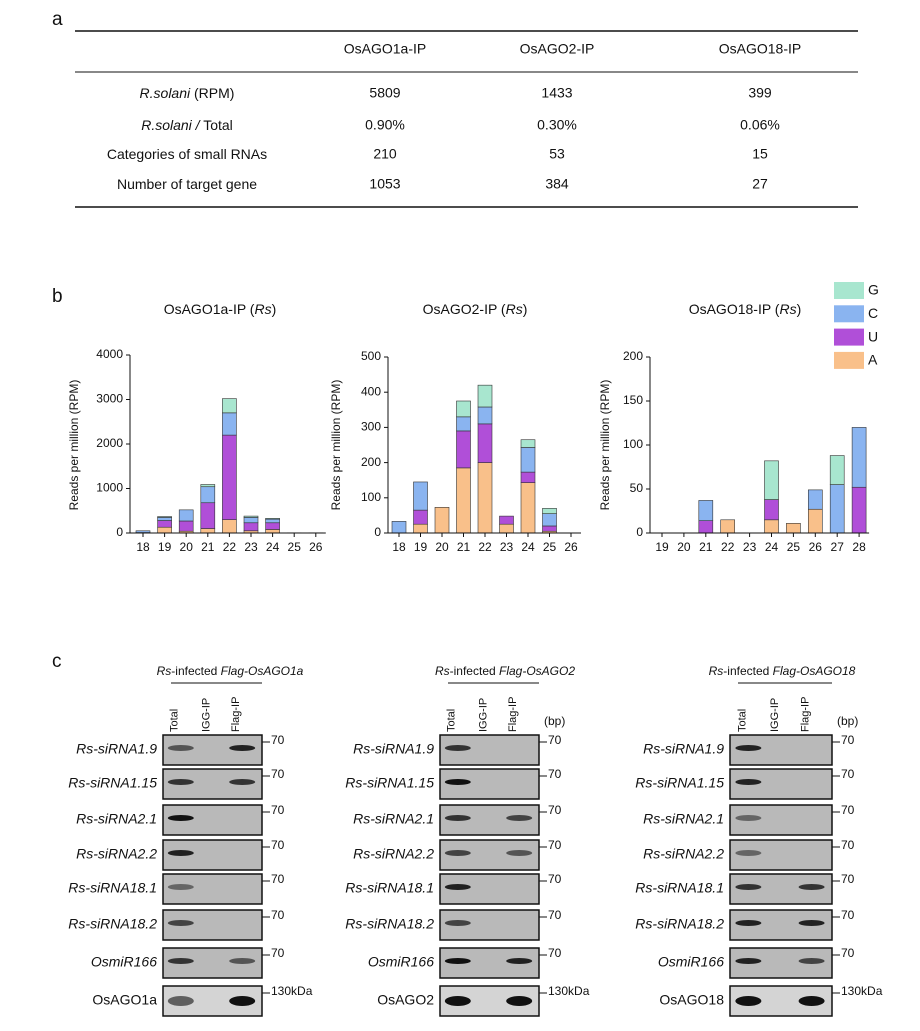  Describe the element at coordinates (112, 924) in the screenshot. I see `row-label: Rs-siRNA18.2` at that location.